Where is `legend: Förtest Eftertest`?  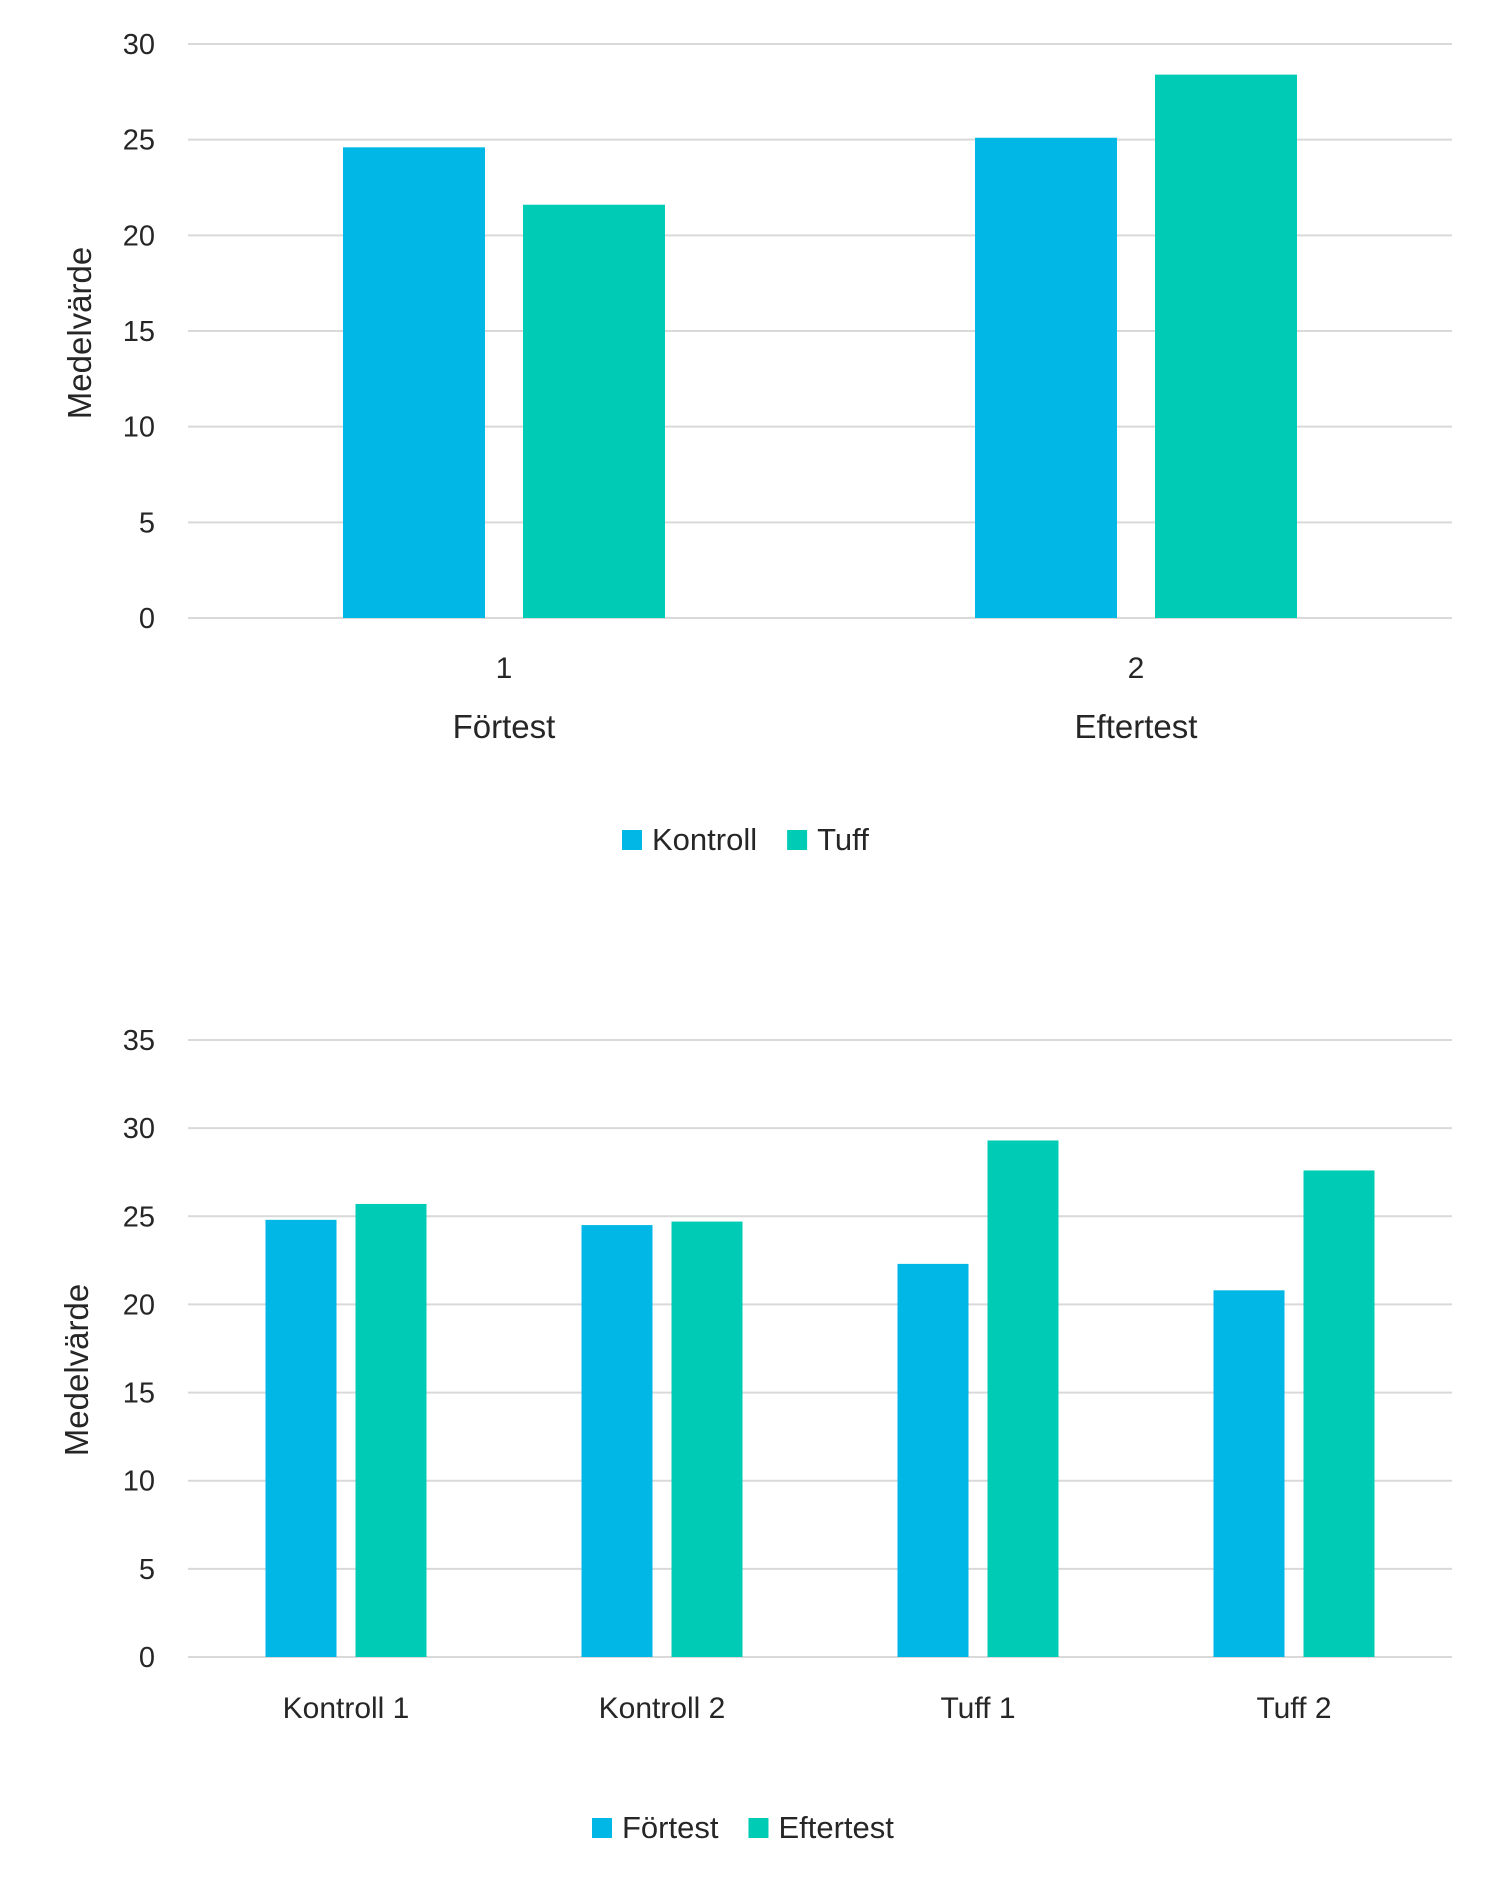 legend: Förtest Eftertest is located at coordinates (743, 1827).